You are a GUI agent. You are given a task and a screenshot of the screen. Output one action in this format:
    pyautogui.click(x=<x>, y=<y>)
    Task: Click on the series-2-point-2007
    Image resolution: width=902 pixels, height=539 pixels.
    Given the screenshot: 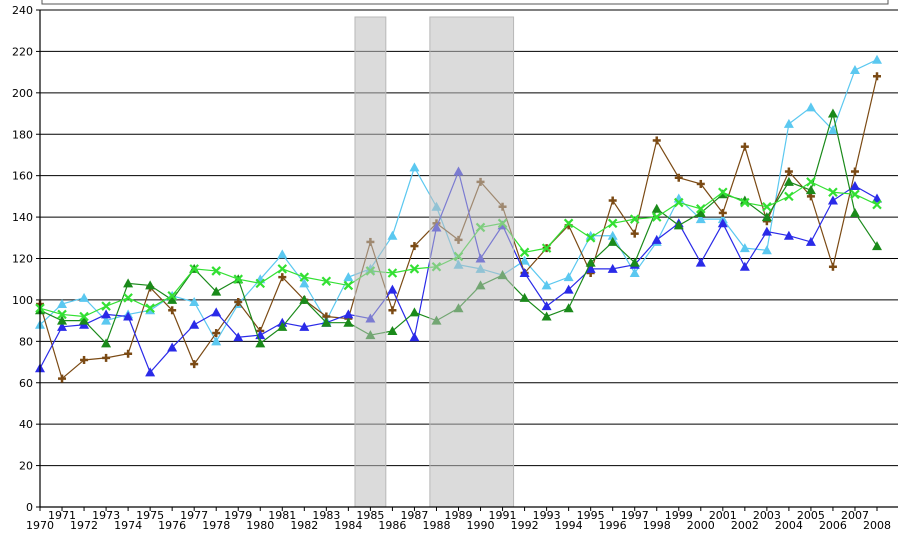 What is the action you would take?
    pyautogui.click(x=854, y=186)
    